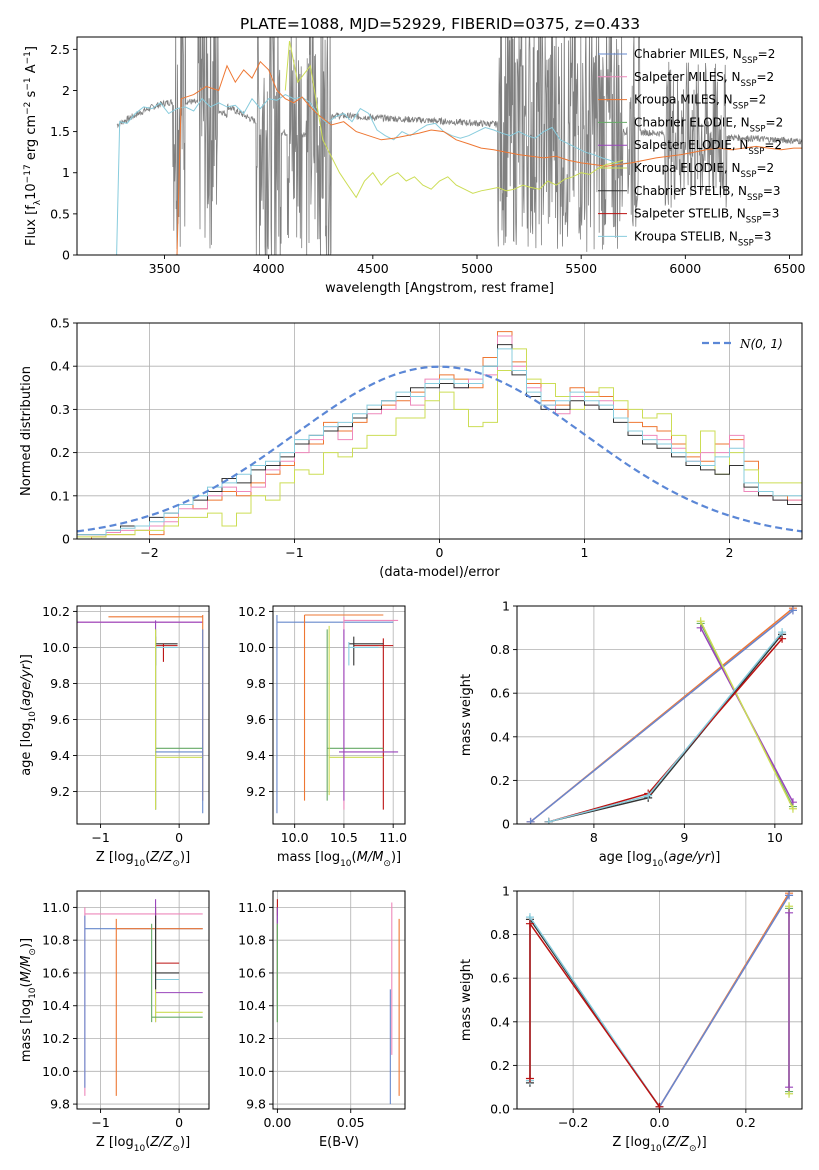 The image size is (819, 1170). What do you see at coordinates (26, 431) in the screenshot?
I see `axis-label: Normed distribution` at bounding box center [26, 431].